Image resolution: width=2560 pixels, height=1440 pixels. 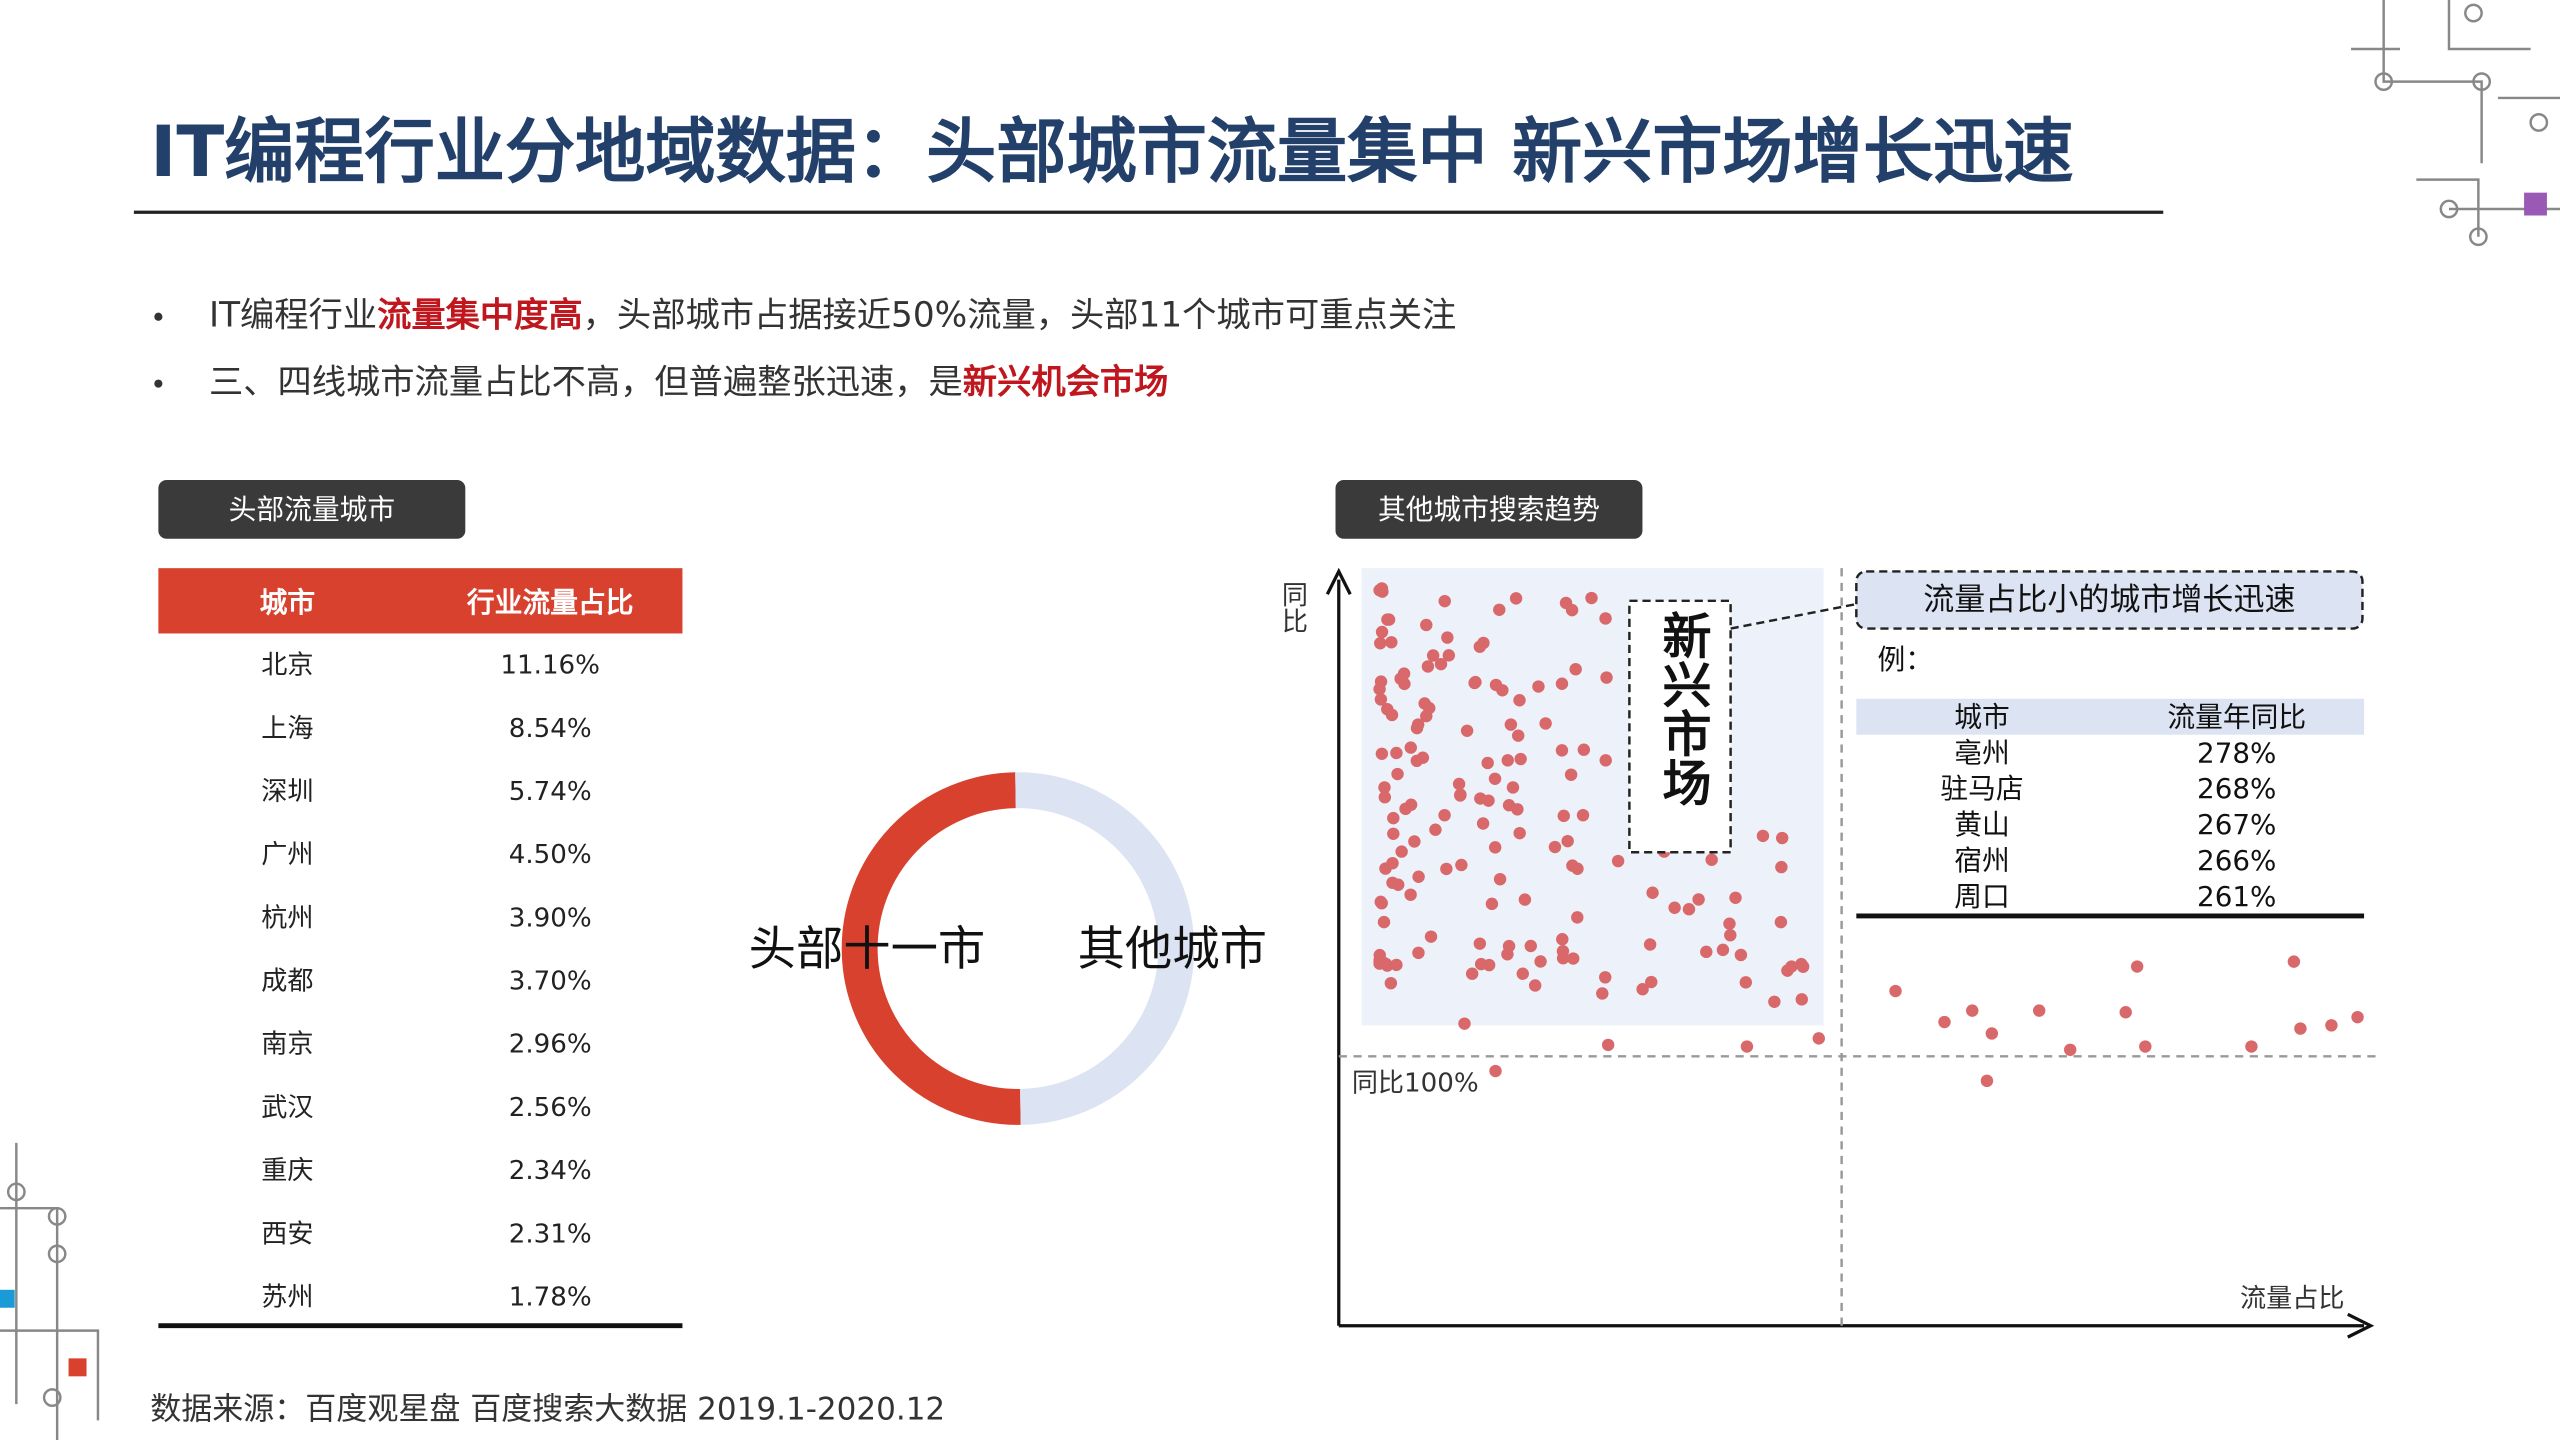 What do you see at coordinates (2108, 824) in the screenshot?
I see `table-body: 亳州 278% 驻马店 268% 黄山 267% 宿州 266% 周口 261%` at bounding box center [2108, 824].